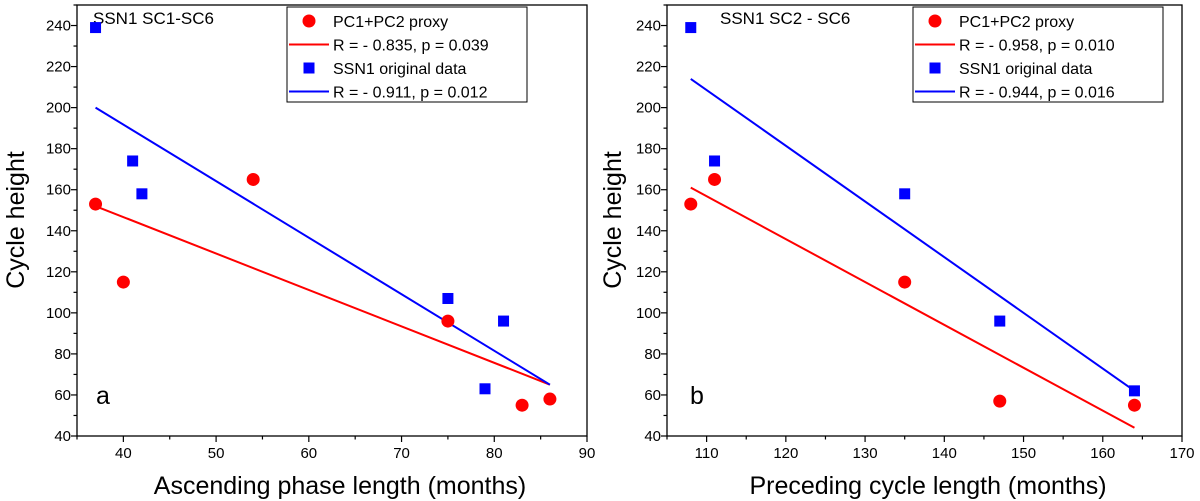 The image size is (1200, 501). I want to click on x-tick-label: 70, so click(401, 453).